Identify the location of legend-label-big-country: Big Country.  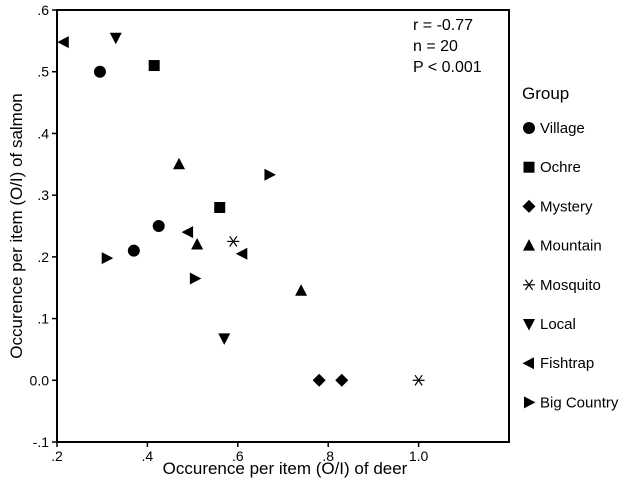
(579, 402).